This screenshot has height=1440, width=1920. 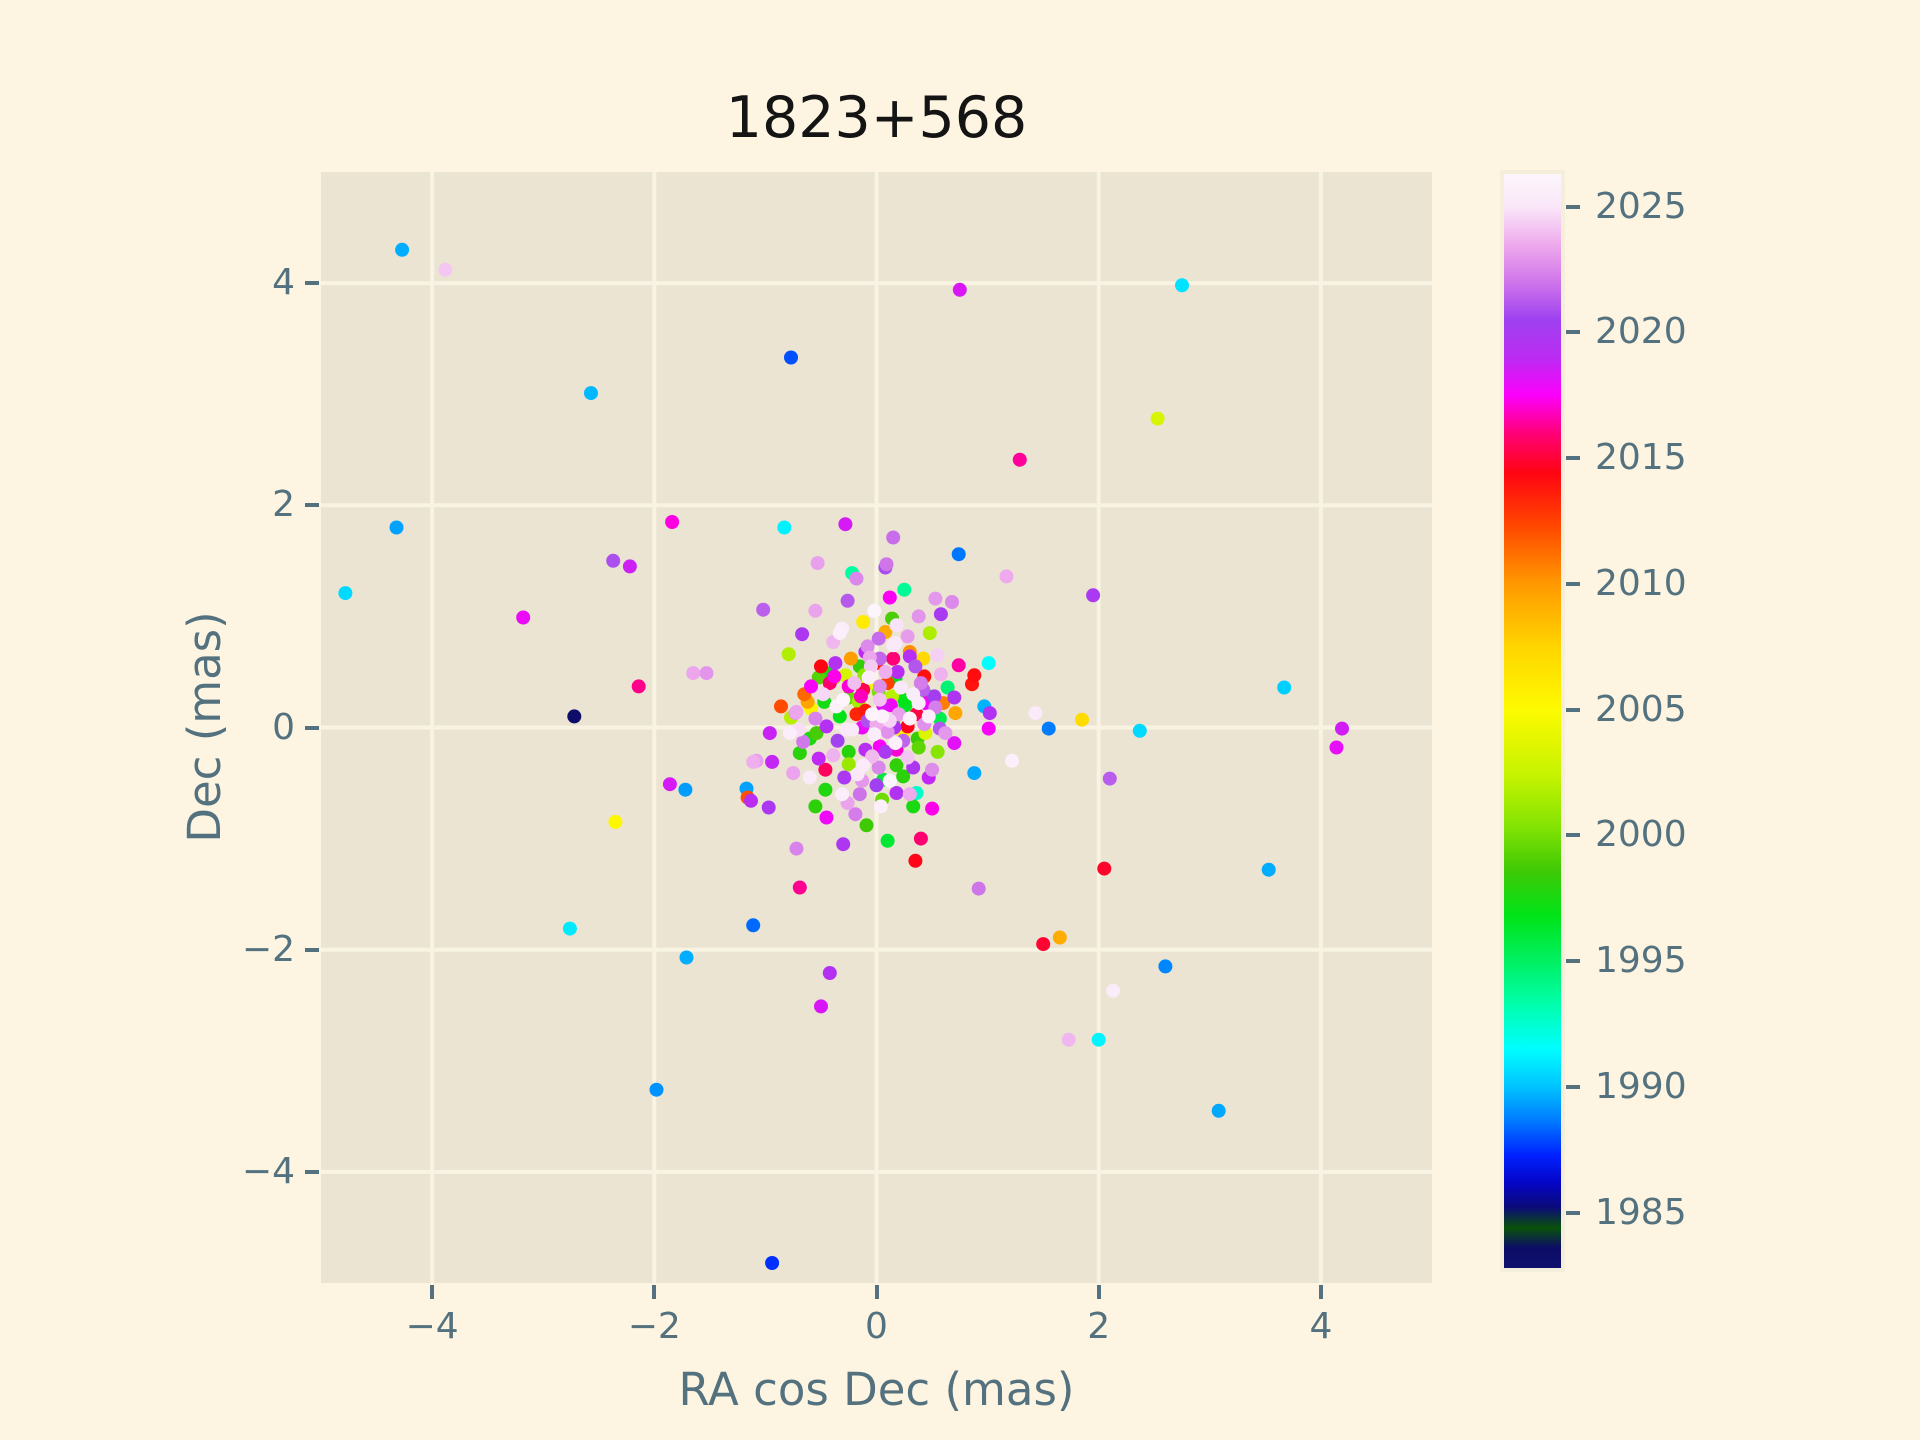 I want to click on colorbar-tick-label: 2025, so click(x=1641, y=206).